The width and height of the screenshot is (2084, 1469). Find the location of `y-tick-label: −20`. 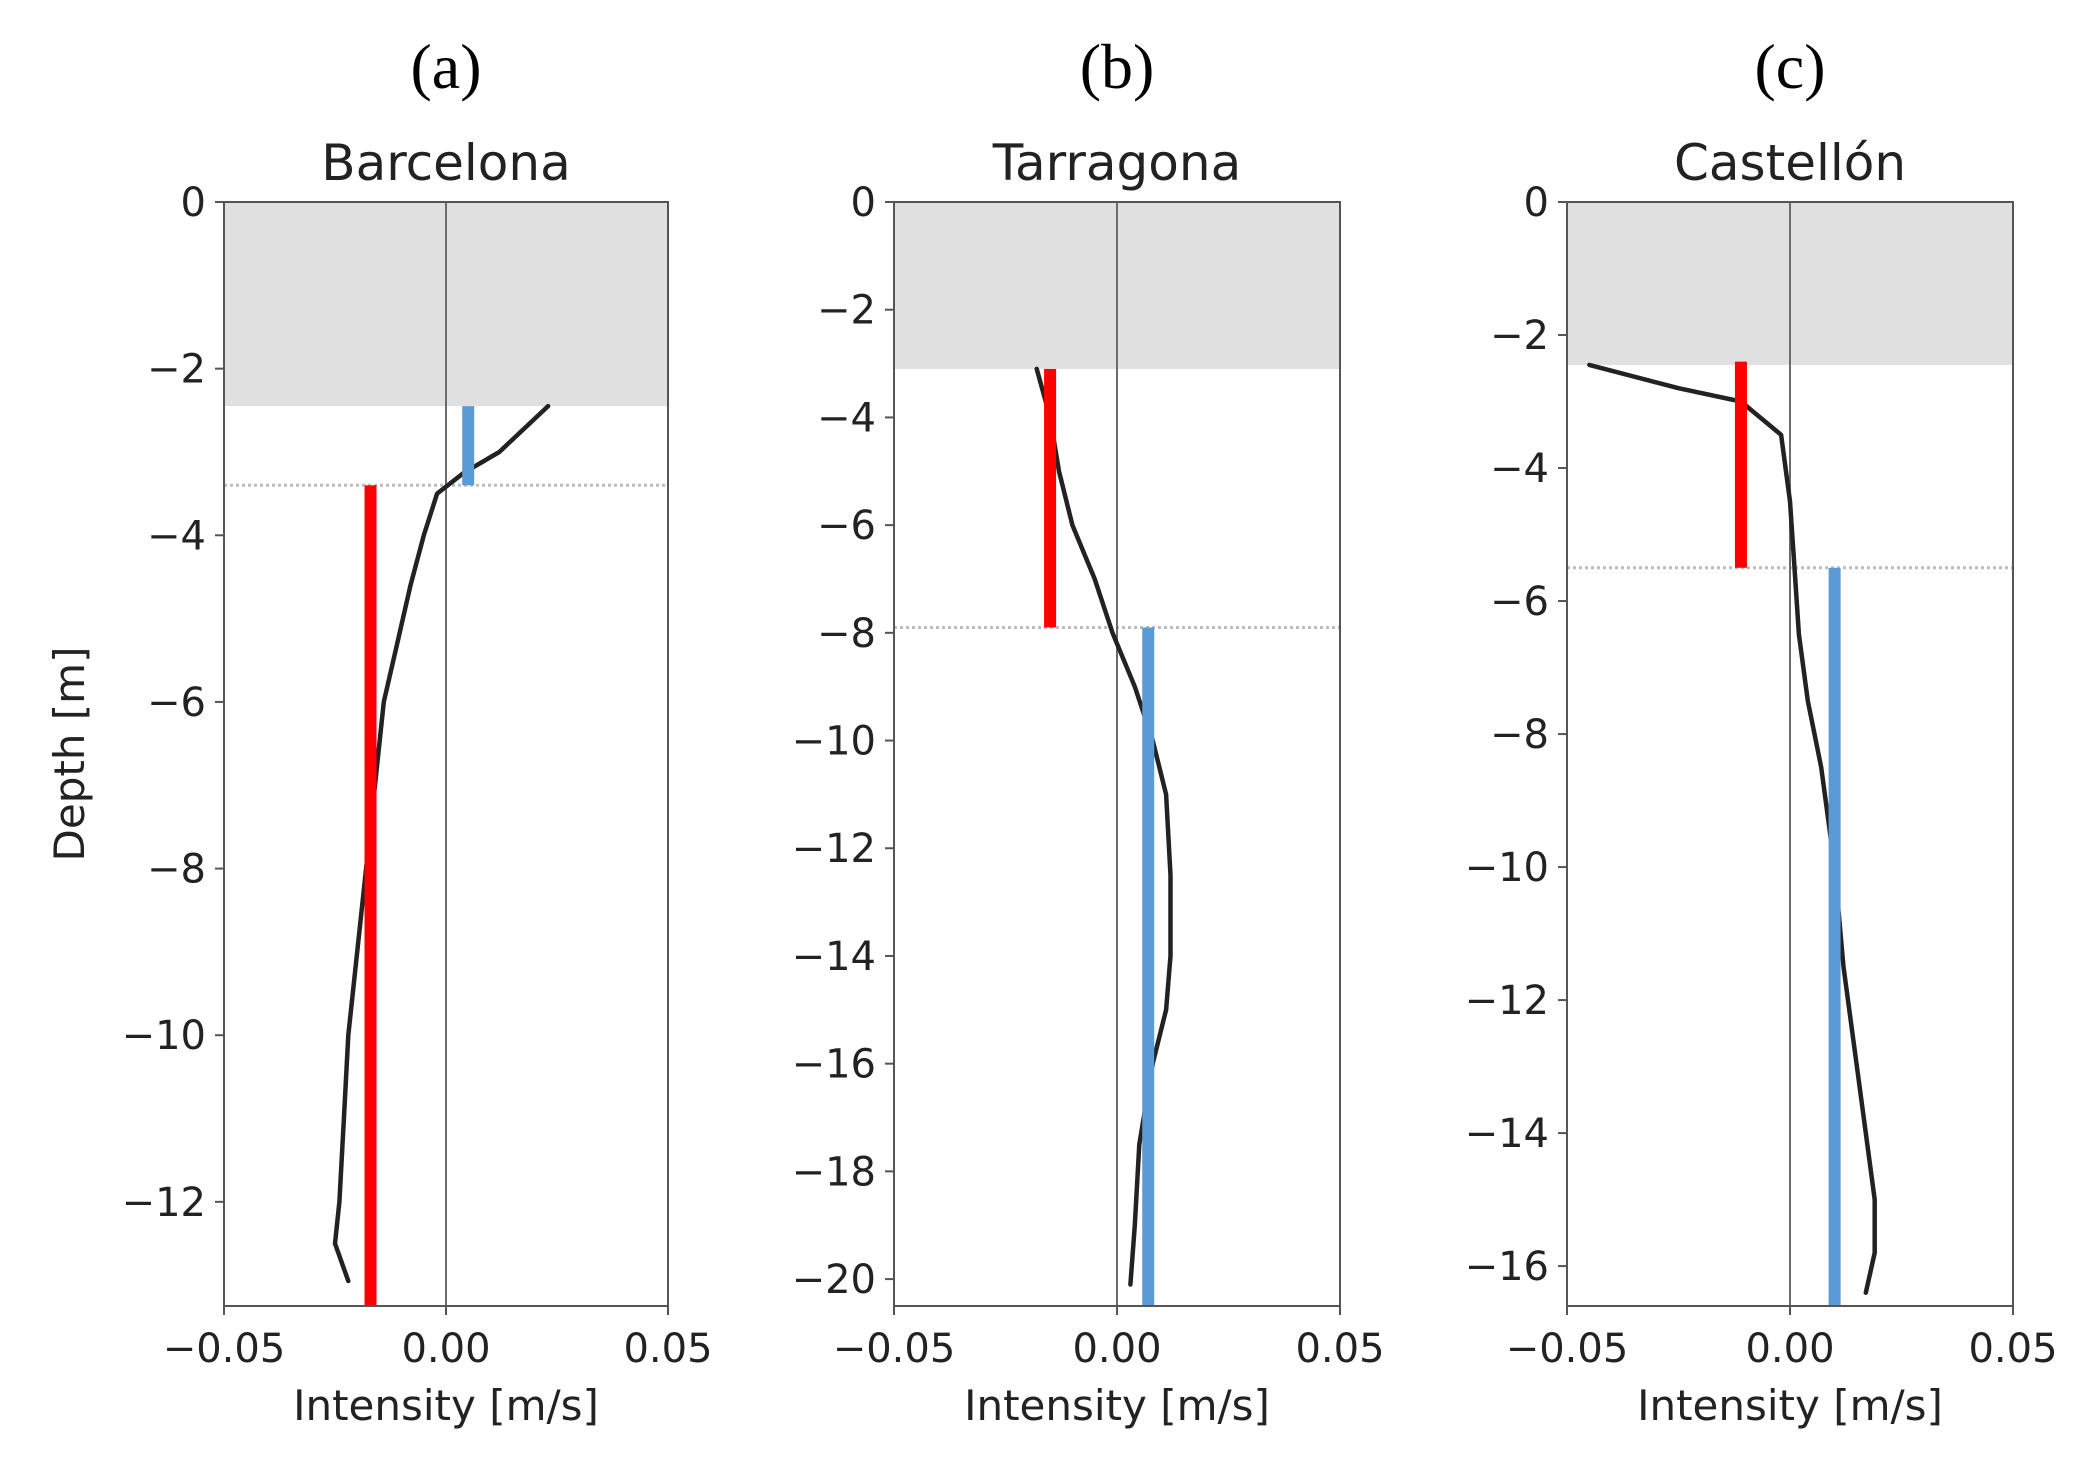

y-tick-label: −20 is located at coordinates (834, 1280).